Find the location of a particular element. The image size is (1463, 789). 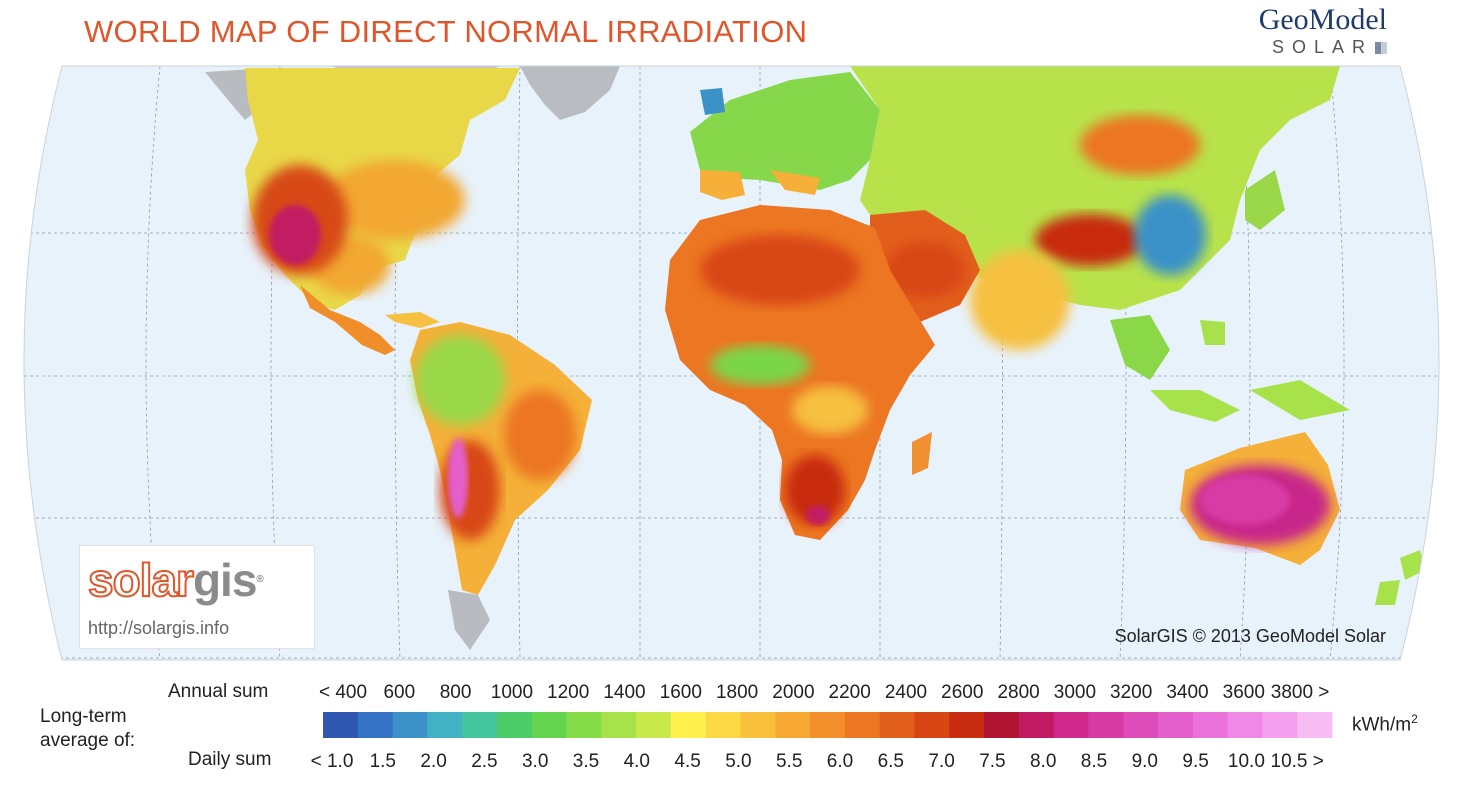

legend-annual-tick: 3000 is located at coordinates (1075, 692).